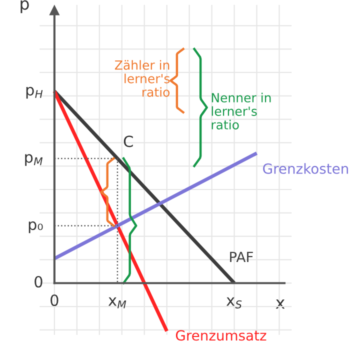  What do you see at coordinates (24, 7) in the screenshot?
I see `y-axis-title: p` at bounding box center [24, 7].